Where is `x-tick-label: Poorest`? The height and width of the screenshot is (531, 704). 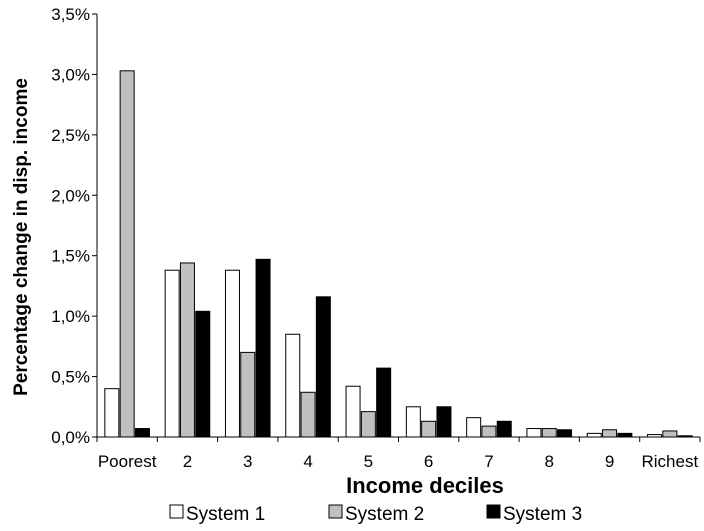
x-tick-label: Poorest is located at coordinates (127, 461).